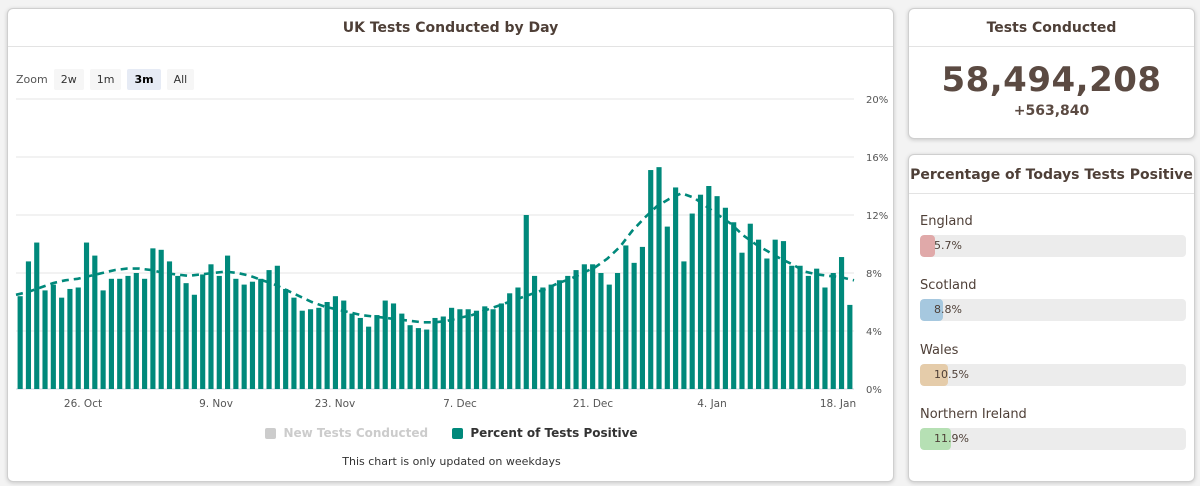 This screenshot has width=1200, height=486. Describe the element at coordinates (874, 274) in the screenshot. I see `y-tick-label: 8%` at that location.